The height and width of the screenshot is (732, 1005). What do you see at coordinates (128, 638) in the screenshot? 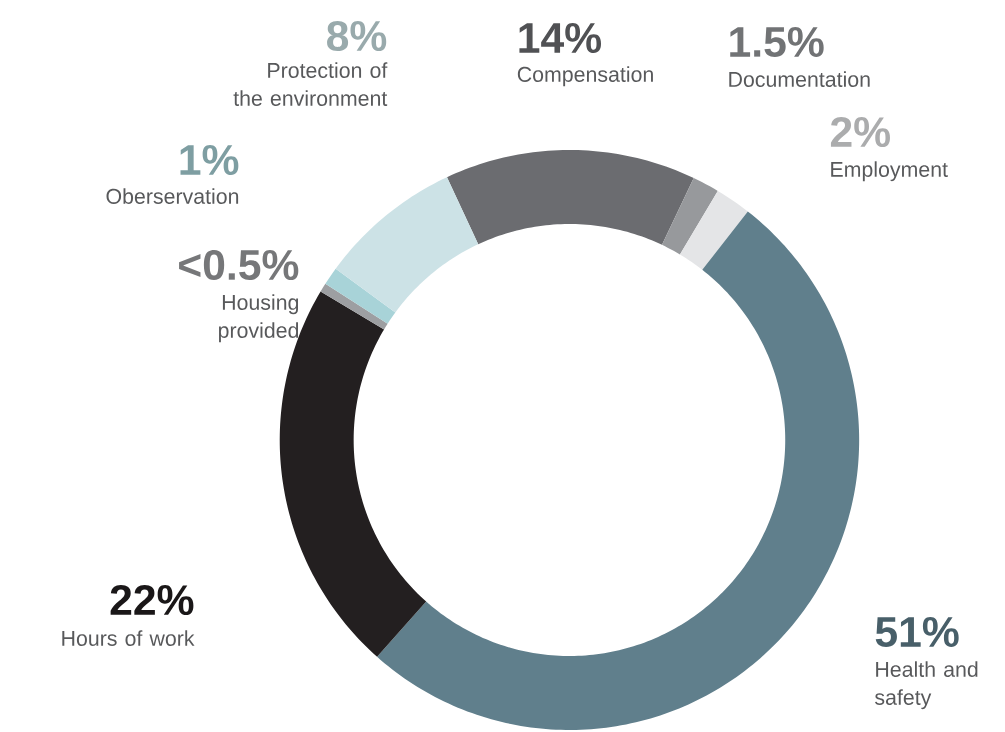
I see `slice-label: Hours of work` at bounding box center [128, 638].